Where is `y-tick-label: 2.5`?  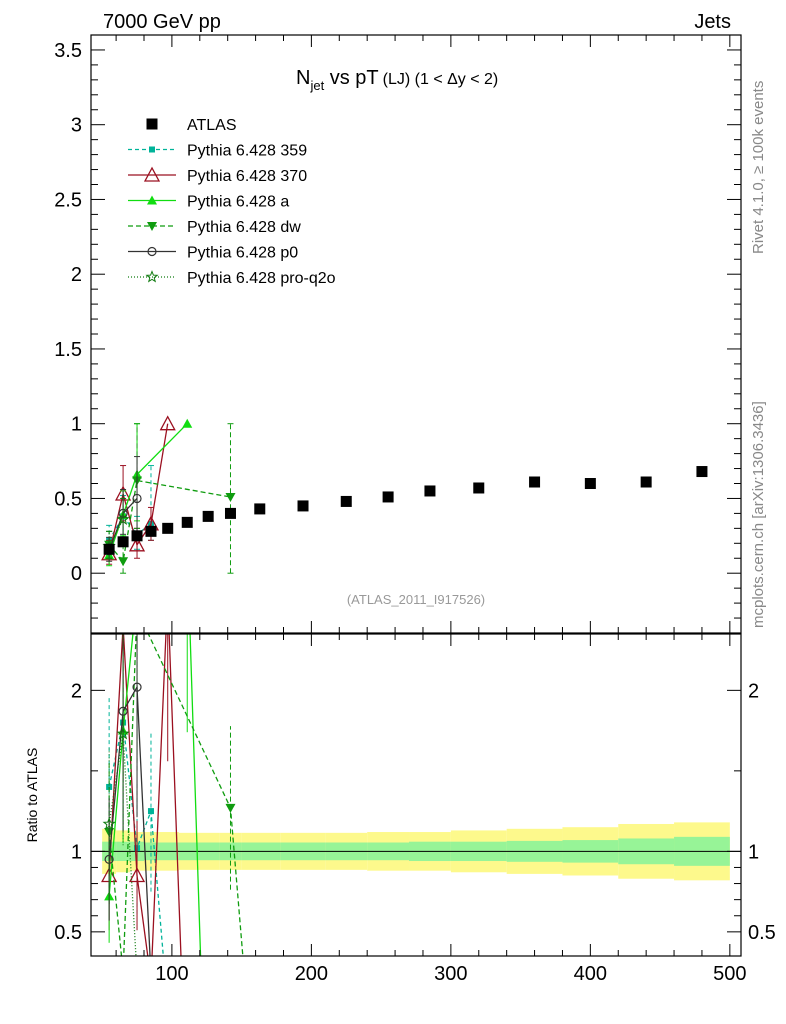 y-tick-label: 2.5 is located at coordinates (68, 200).